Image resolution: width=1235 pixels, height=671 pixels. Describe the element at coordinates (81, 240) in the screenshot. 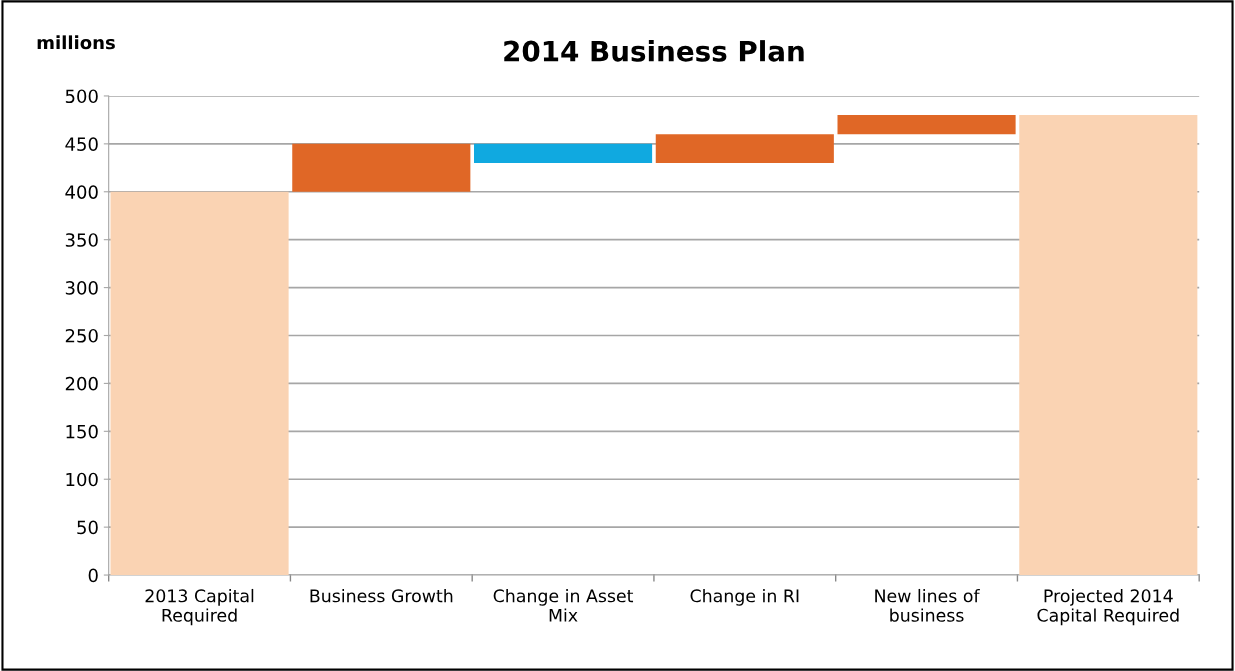

I see `y-tick-label: 350` at that location.